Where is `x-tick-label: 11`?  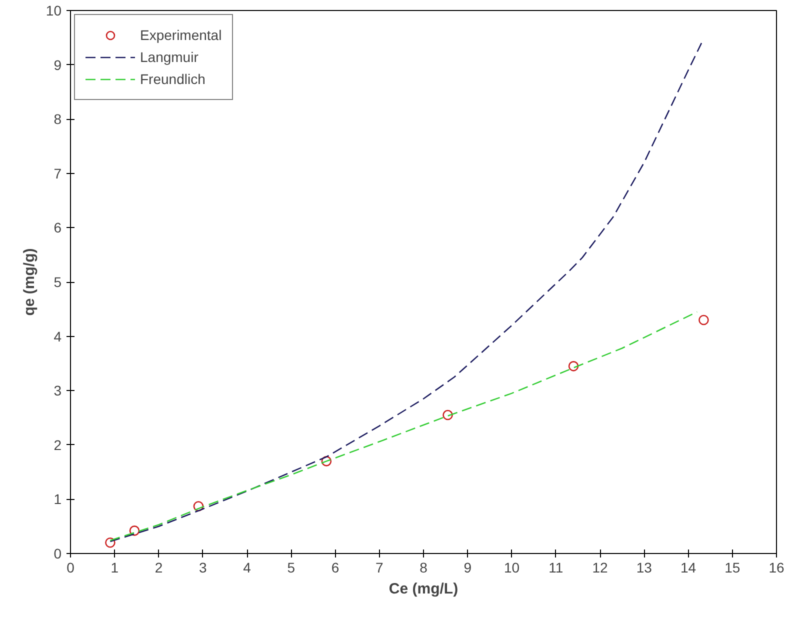 x-tick-label: 11 is located at coordinates (556, 568).